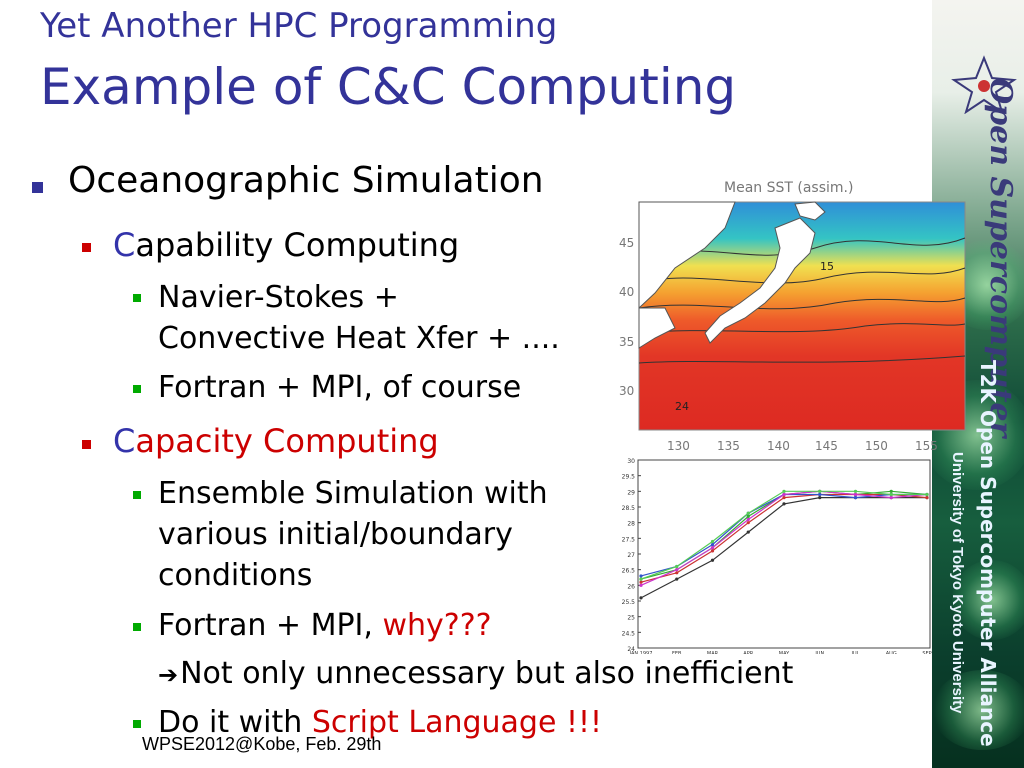  What do you see at coordinates (629, 508) in the screenshot?
I see `y-tick-label: 28.5` at bounding box center [629, 508].